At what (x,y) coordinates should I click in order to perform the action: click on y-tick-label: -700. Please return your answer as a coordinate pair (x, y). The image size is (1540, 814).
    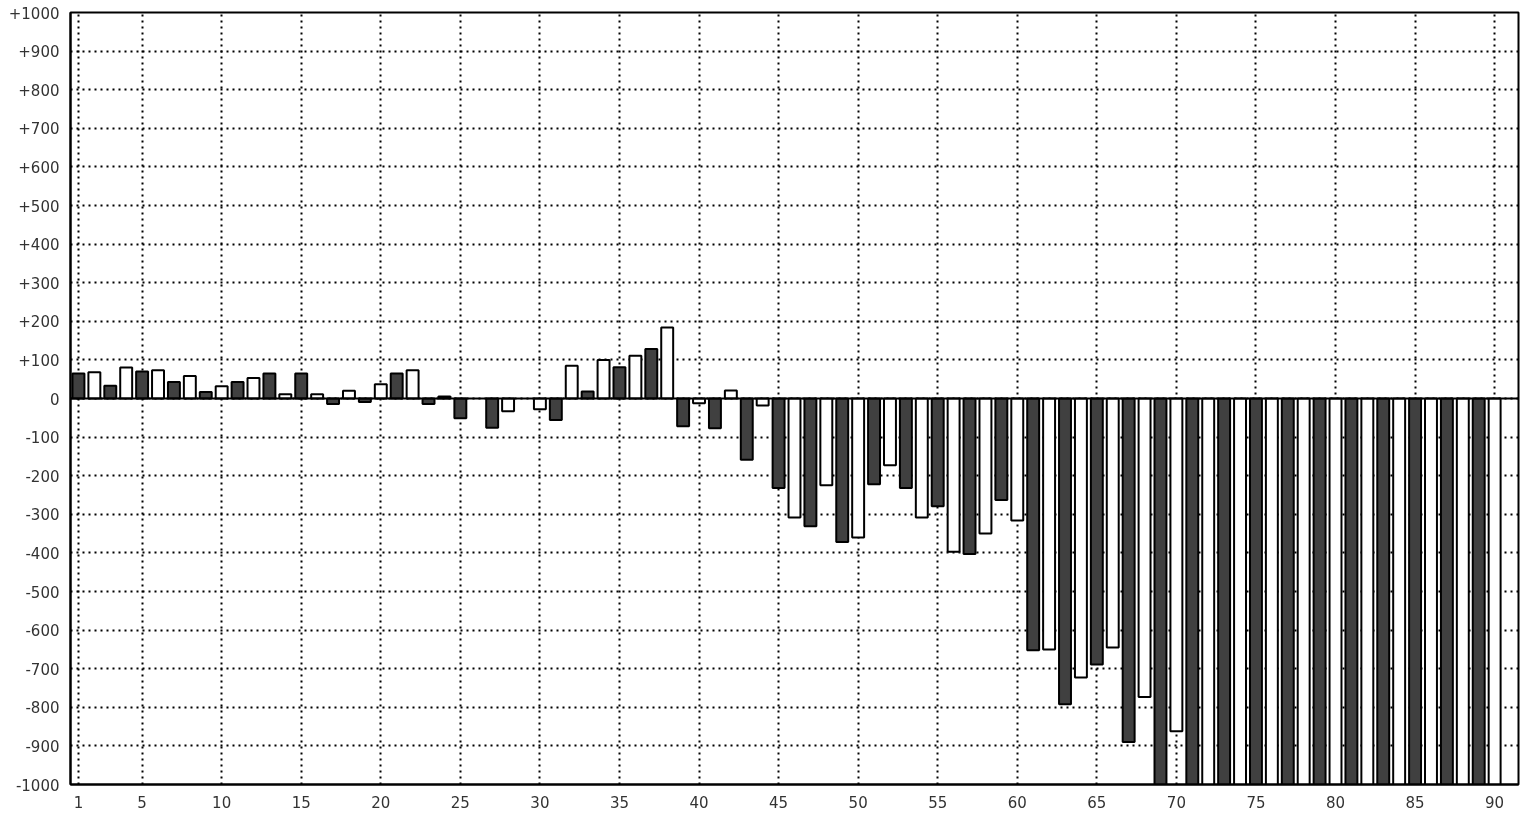
    Looking at the image, I should click on (42, 669).